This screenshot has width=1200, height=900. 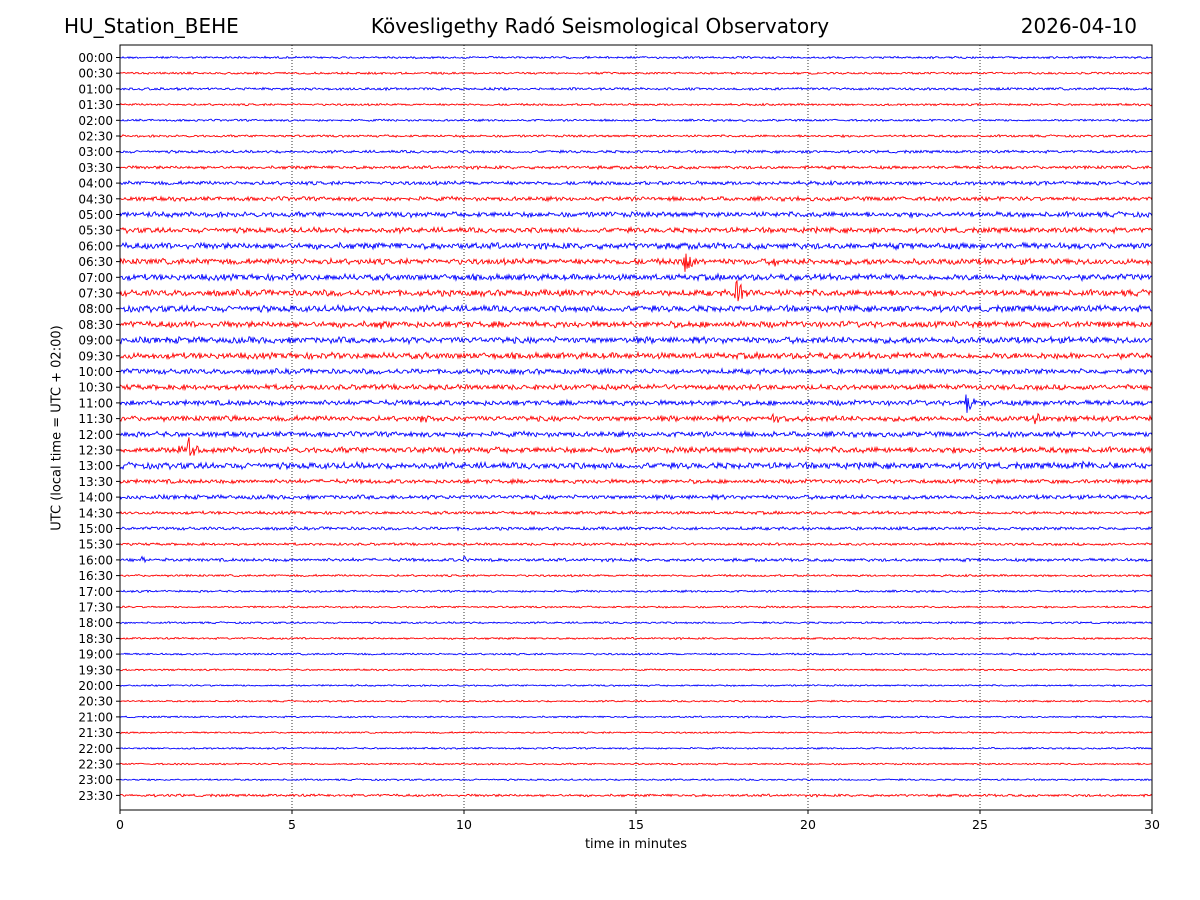 I want to click on y-tick-label: 21:30, so click(x=95, y=733).